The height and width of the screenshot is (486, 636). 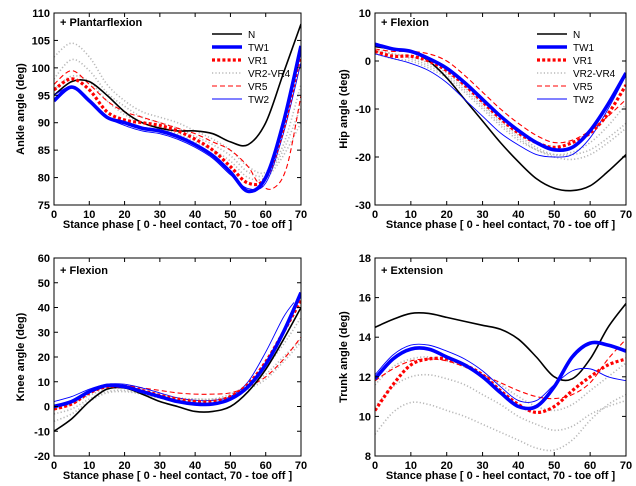 What do you see at coordinates (583, 87) in the screenshot?
I see `legend-label: VR5` at bounding box center [583, 87].